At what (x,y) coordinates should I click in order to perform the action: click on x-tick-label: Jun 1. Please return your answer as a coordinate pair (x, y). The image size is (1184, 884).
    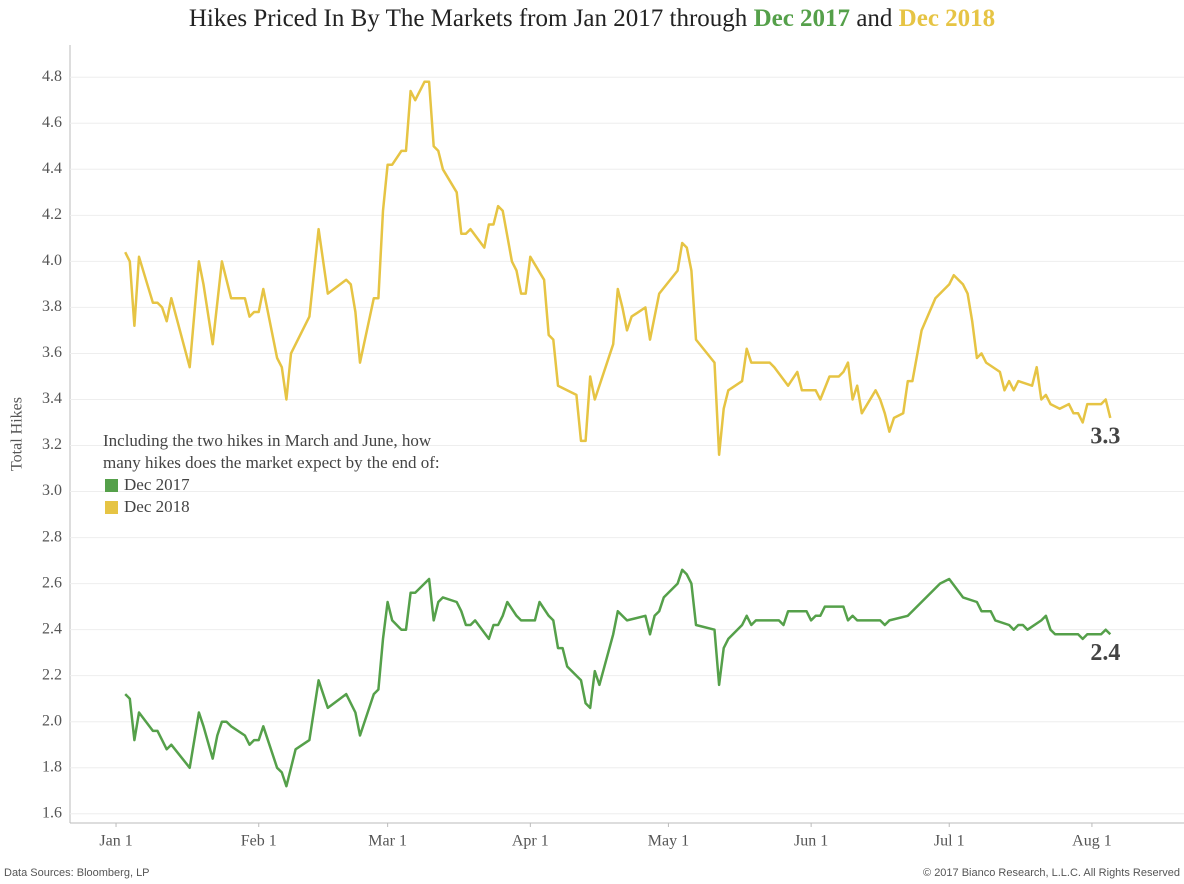
    Looking at the image, I should click on (811, 841).